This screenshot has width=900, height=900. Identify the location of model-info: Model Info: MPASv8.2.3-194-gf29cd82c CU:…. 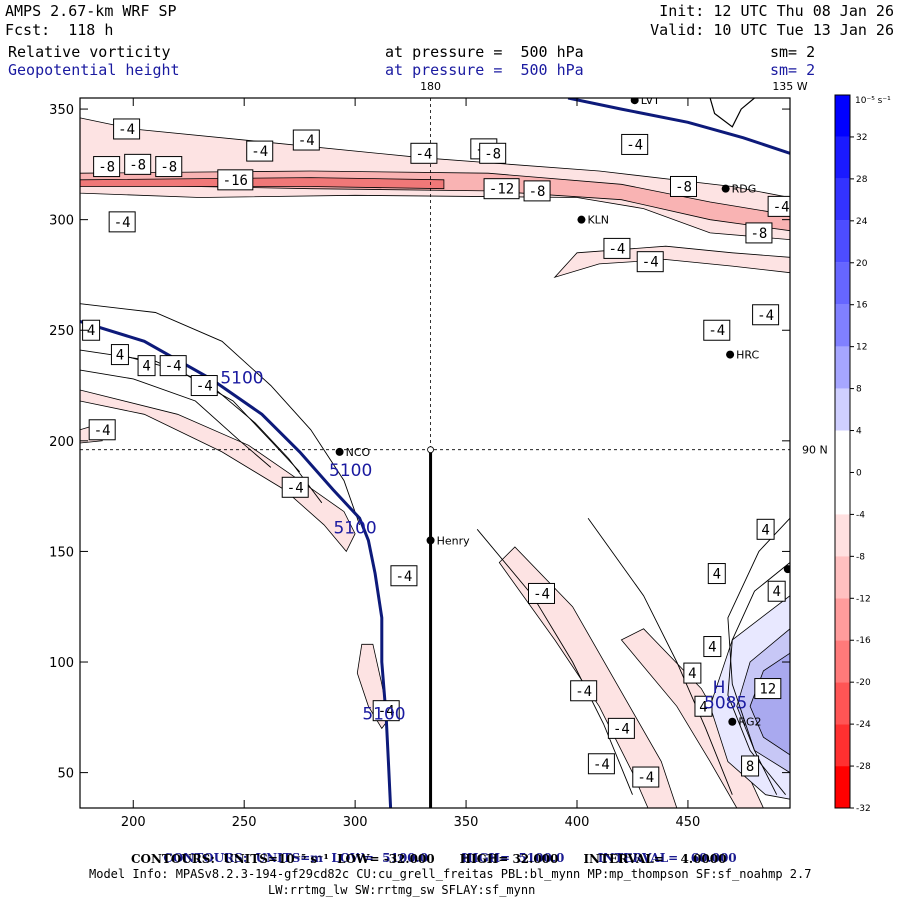
(450, 874).